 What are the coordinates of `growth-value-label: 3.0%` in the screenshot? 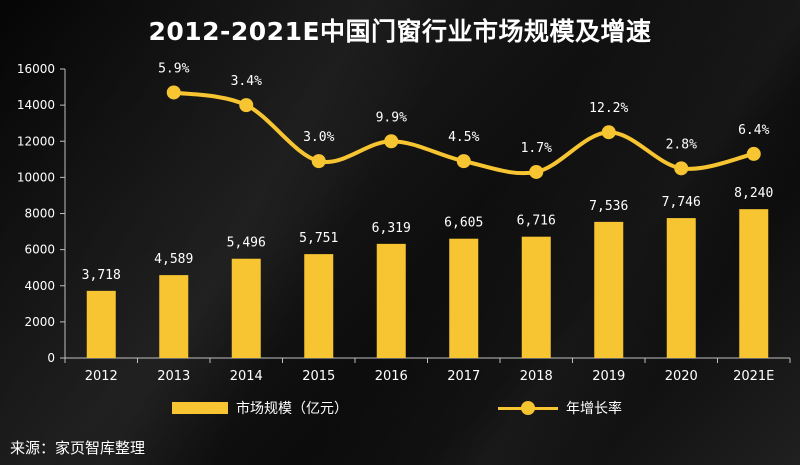 It's located at (318, 137).